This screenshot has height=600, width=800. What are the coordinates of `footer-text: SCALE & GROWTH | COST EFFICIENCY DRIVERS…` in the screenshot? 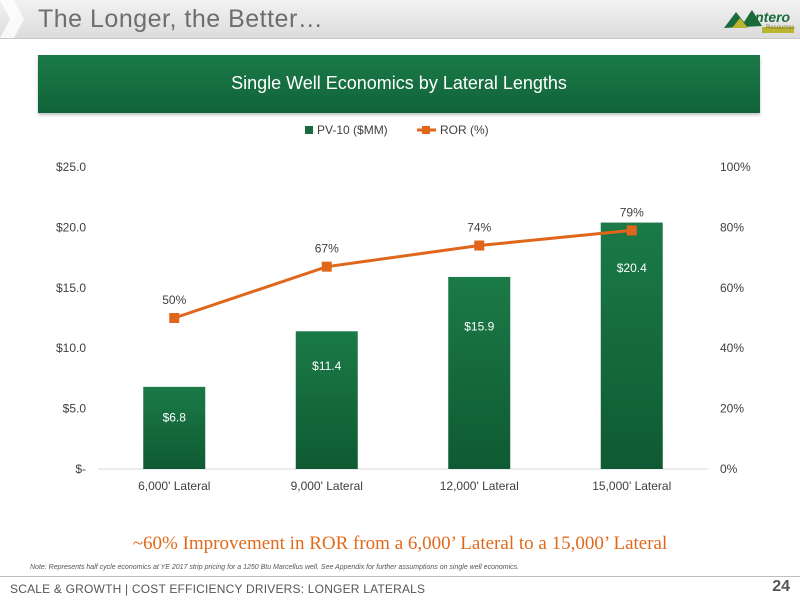 It's located at (218, 589).